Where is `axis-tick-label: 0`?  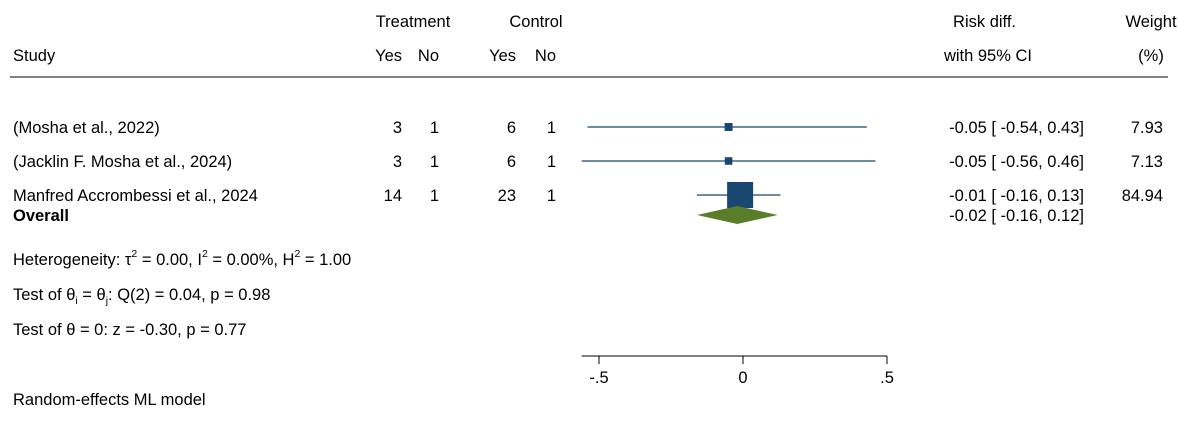
axis-tick-label: 0 is located at coordinates (742, 378).